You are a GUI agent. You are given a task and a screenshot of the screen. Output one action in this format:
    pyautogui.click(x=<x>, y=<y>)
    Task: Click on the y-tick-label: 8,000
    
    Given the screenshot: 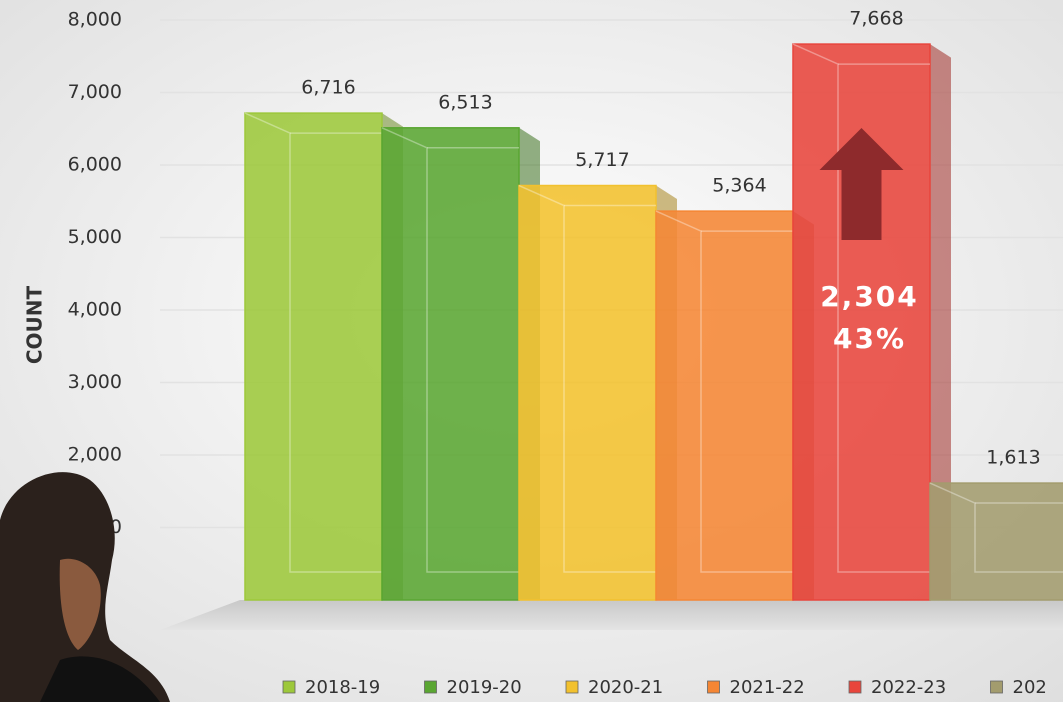 What is the action you would take?
    pyautogui.click(x=95, y=20)
    